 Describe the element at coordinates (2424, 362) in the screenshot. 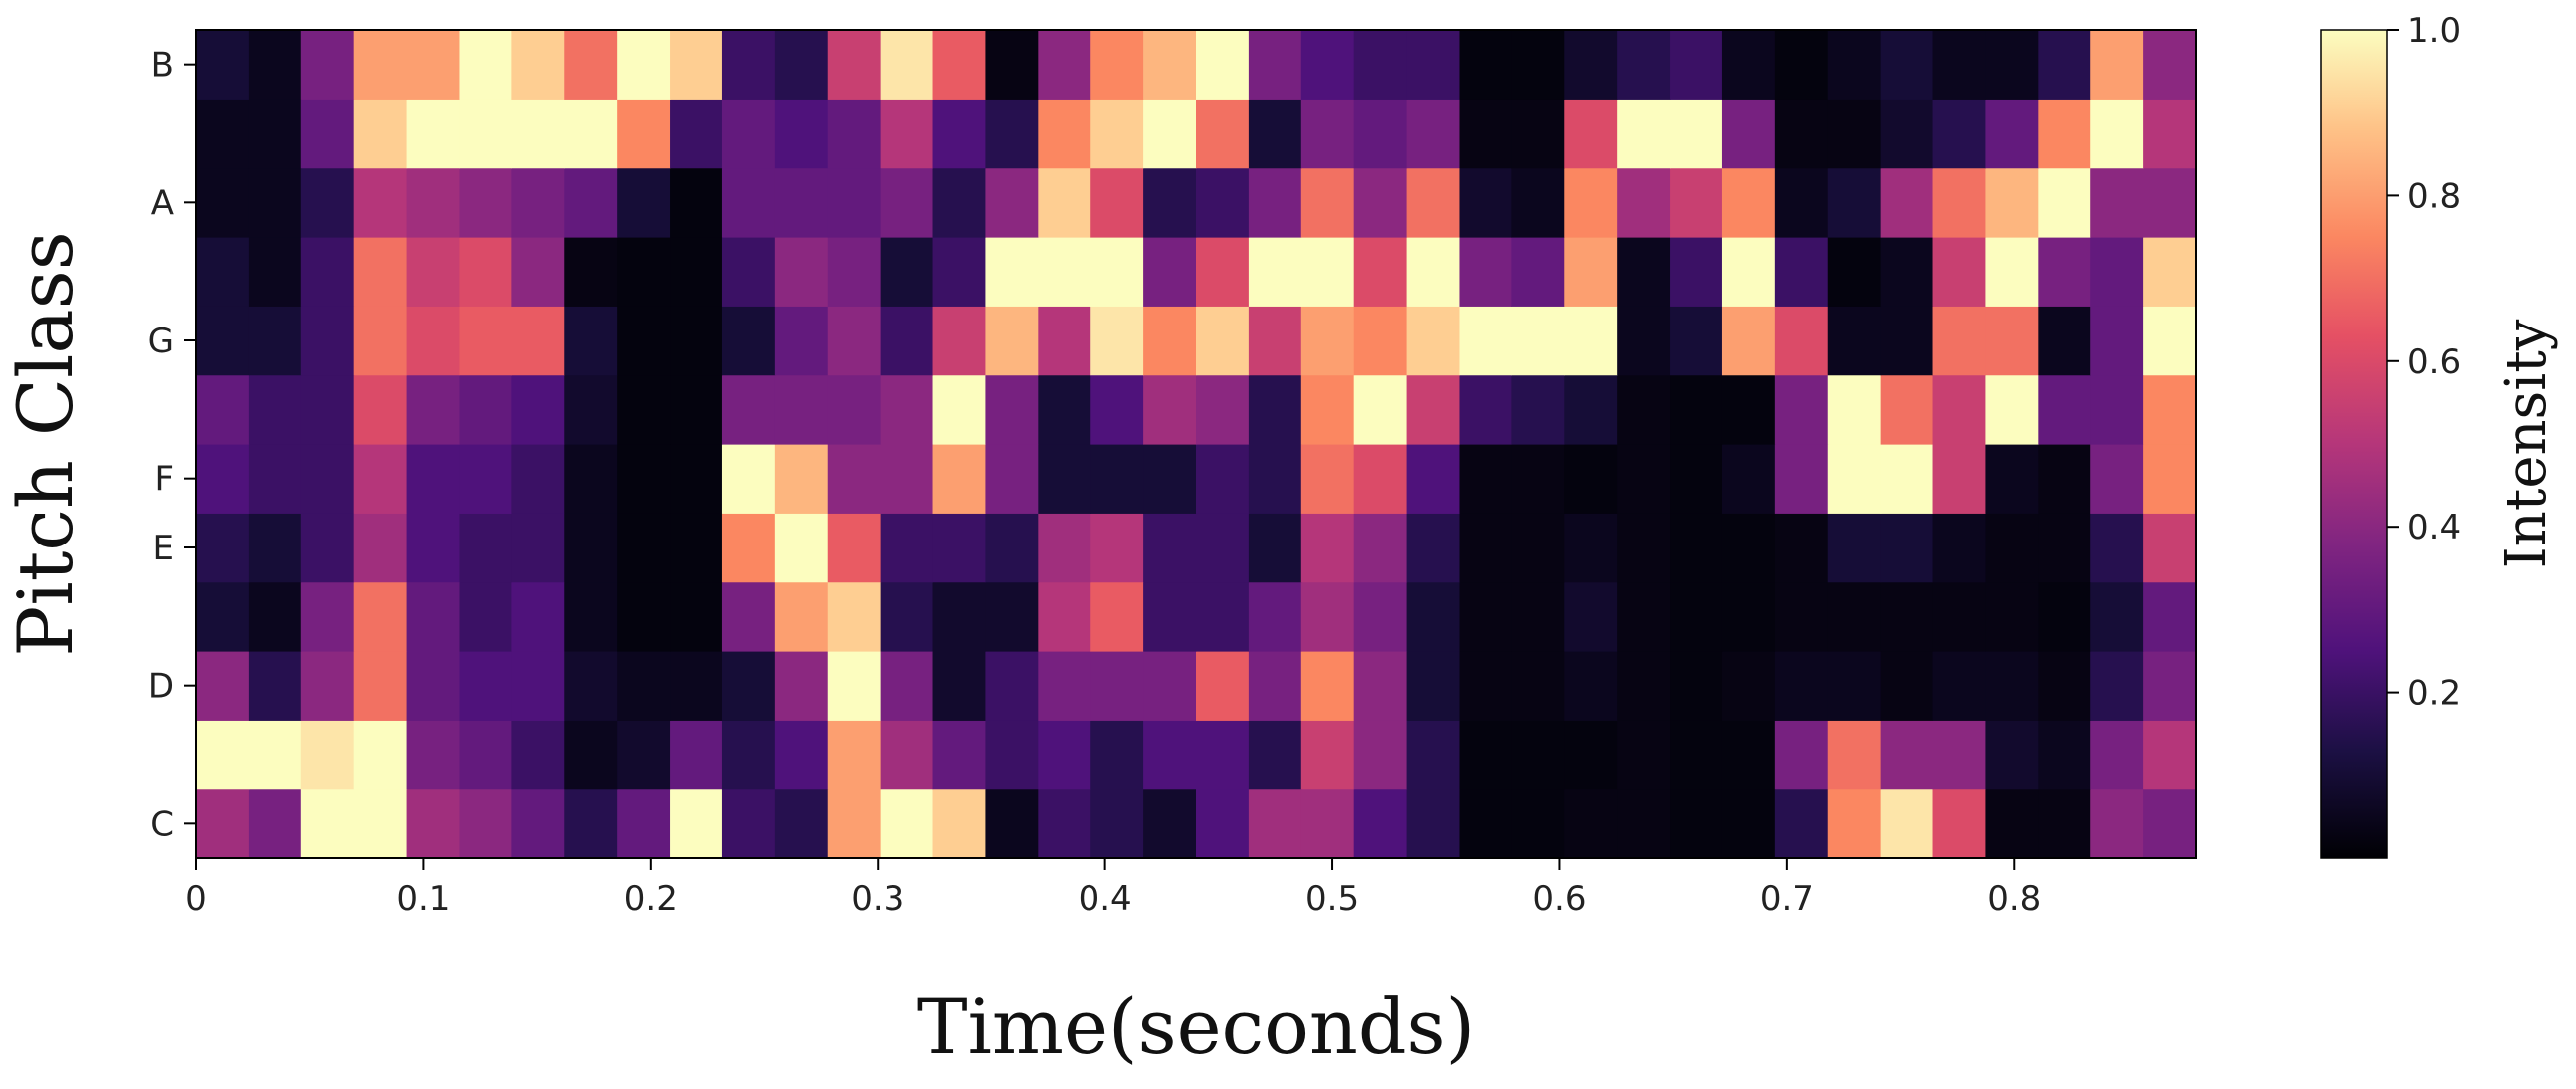

I see `colorbar-ticks: 0.2 0.4 0.6 0.8 1.0` at that location.